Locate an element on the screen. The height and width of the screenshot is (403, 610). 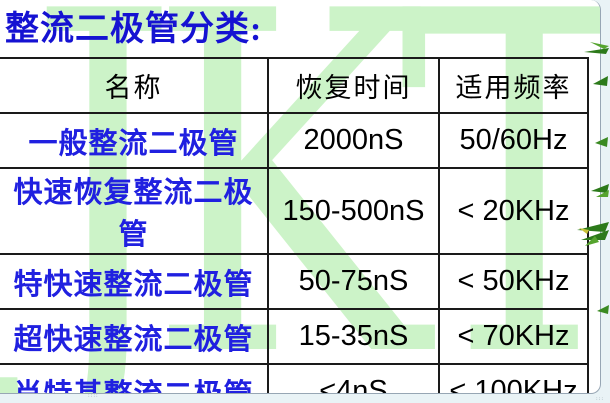
table-row: 特快速整流二极管 50-75nS < 50KHz is located at coordinates (294, 281).